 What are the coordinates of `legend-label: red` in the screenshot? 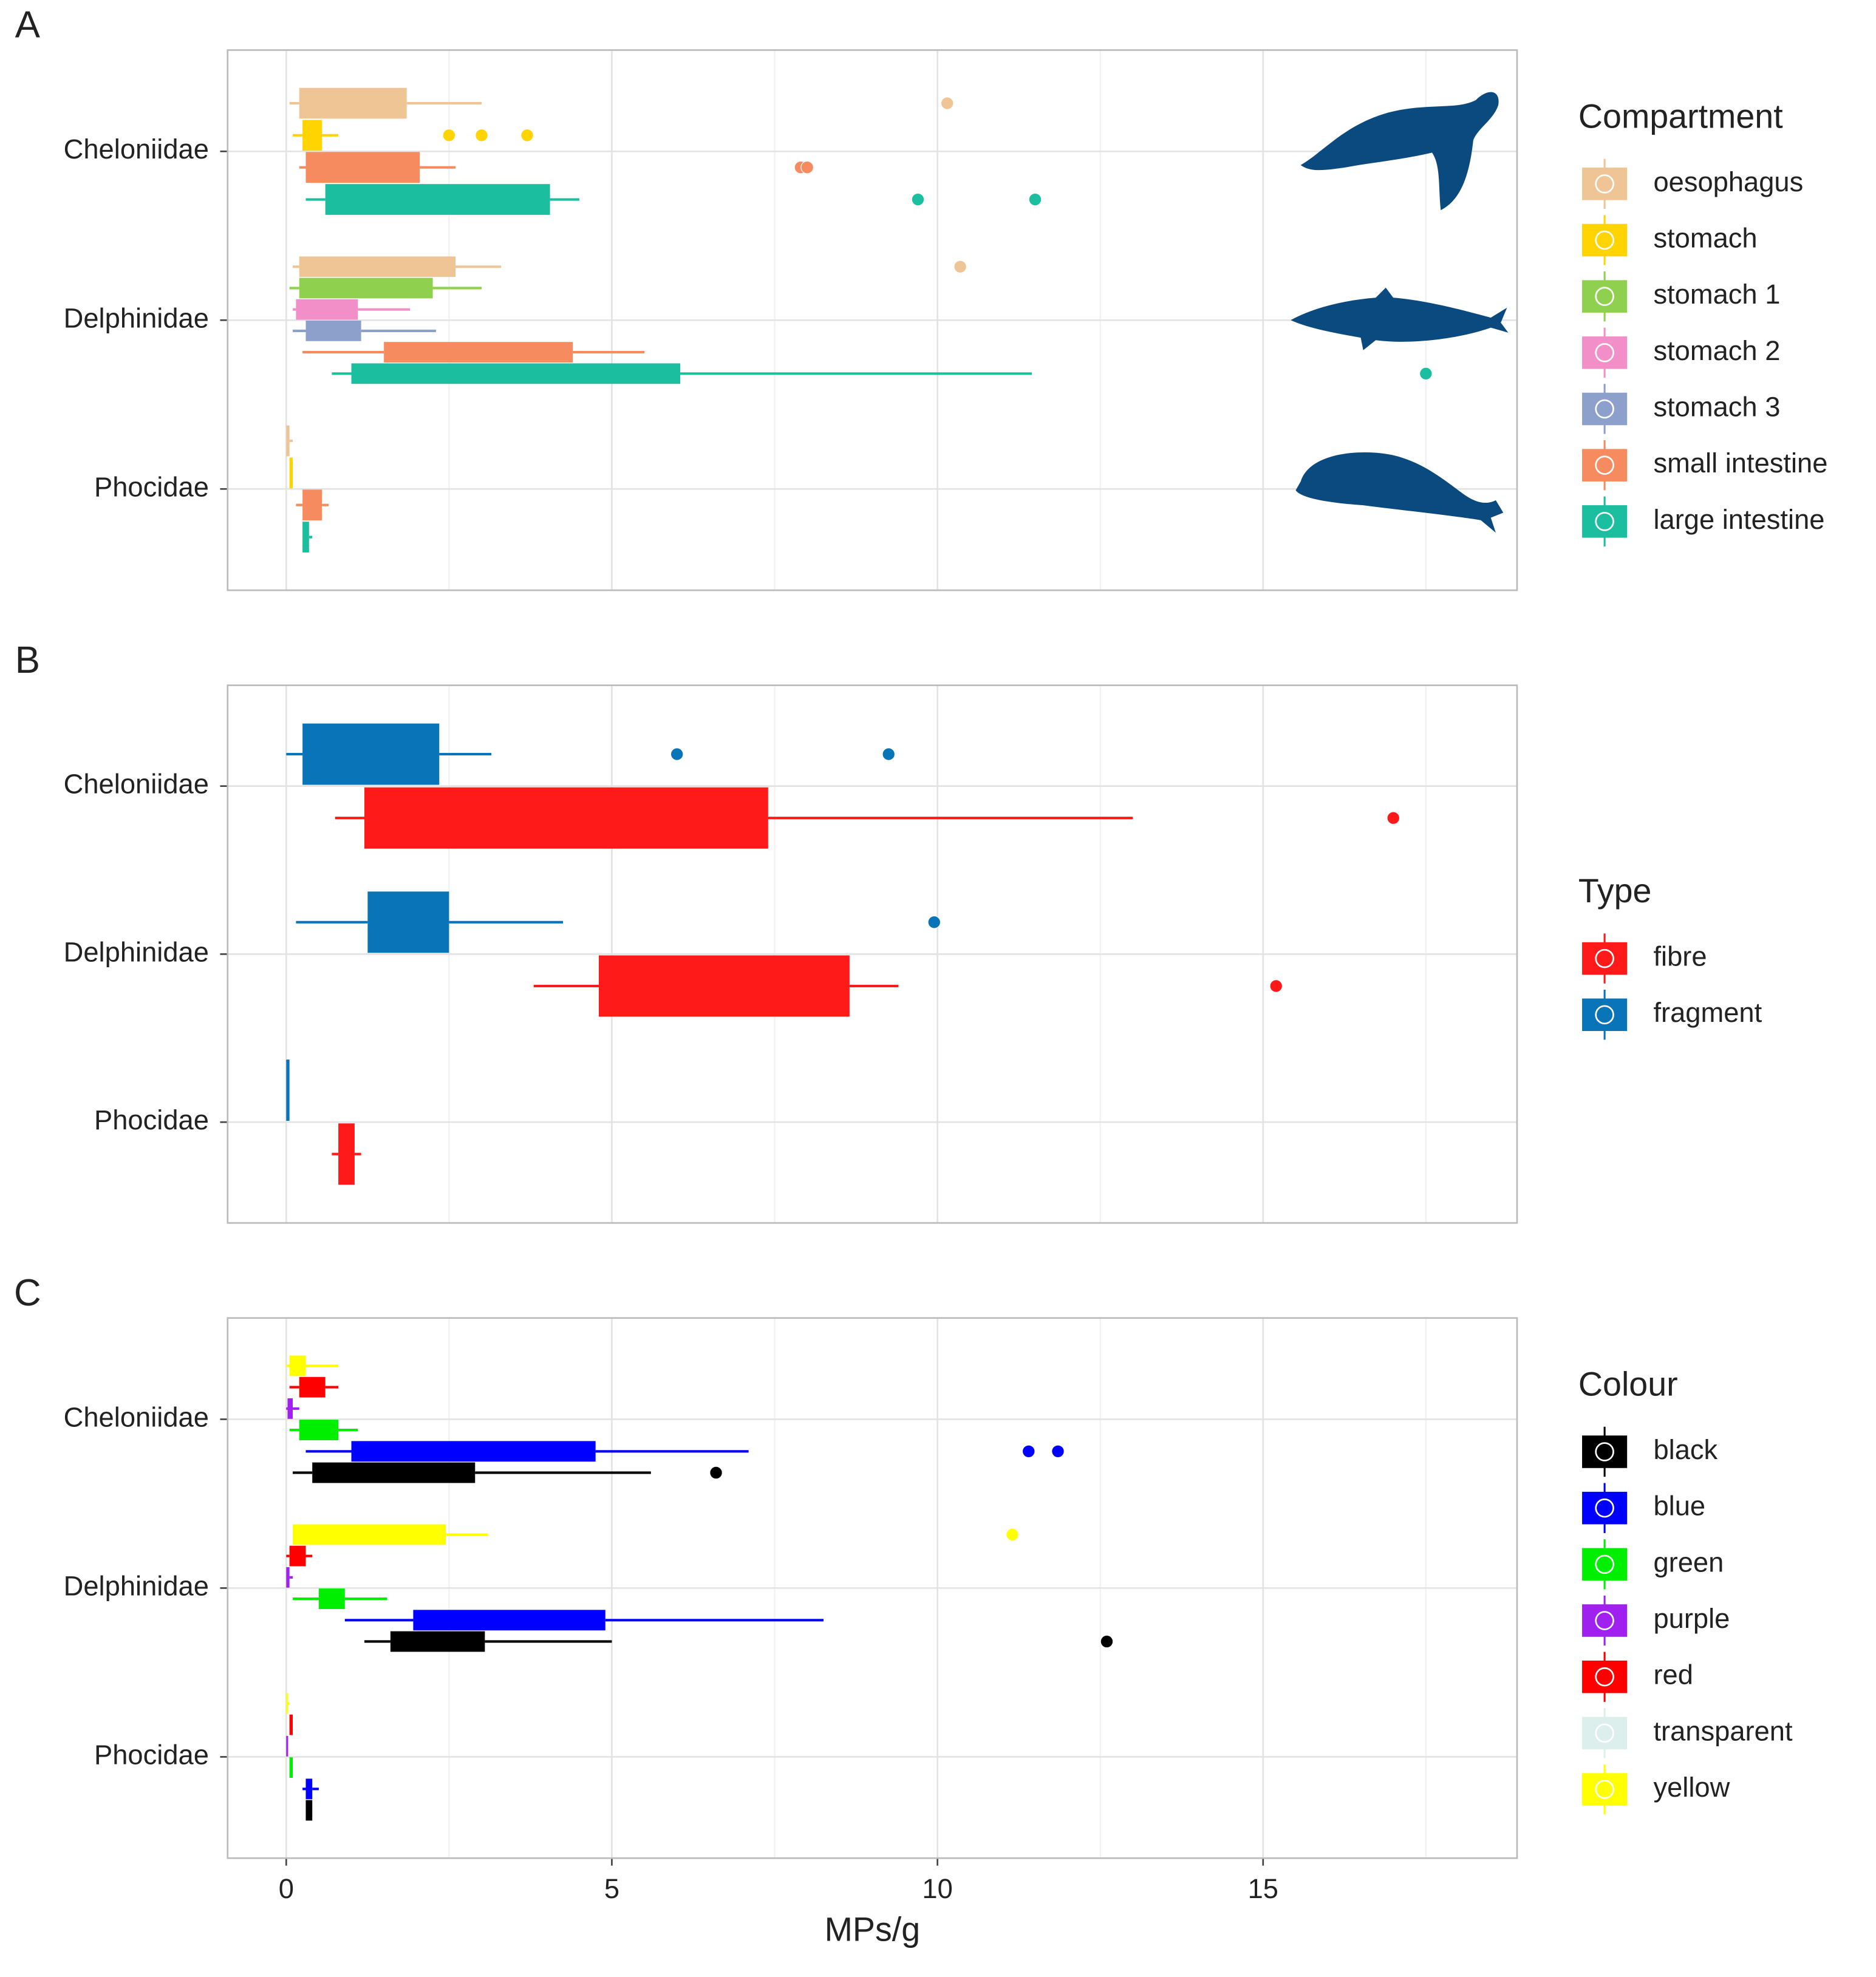 It's located at (1673, 1674).